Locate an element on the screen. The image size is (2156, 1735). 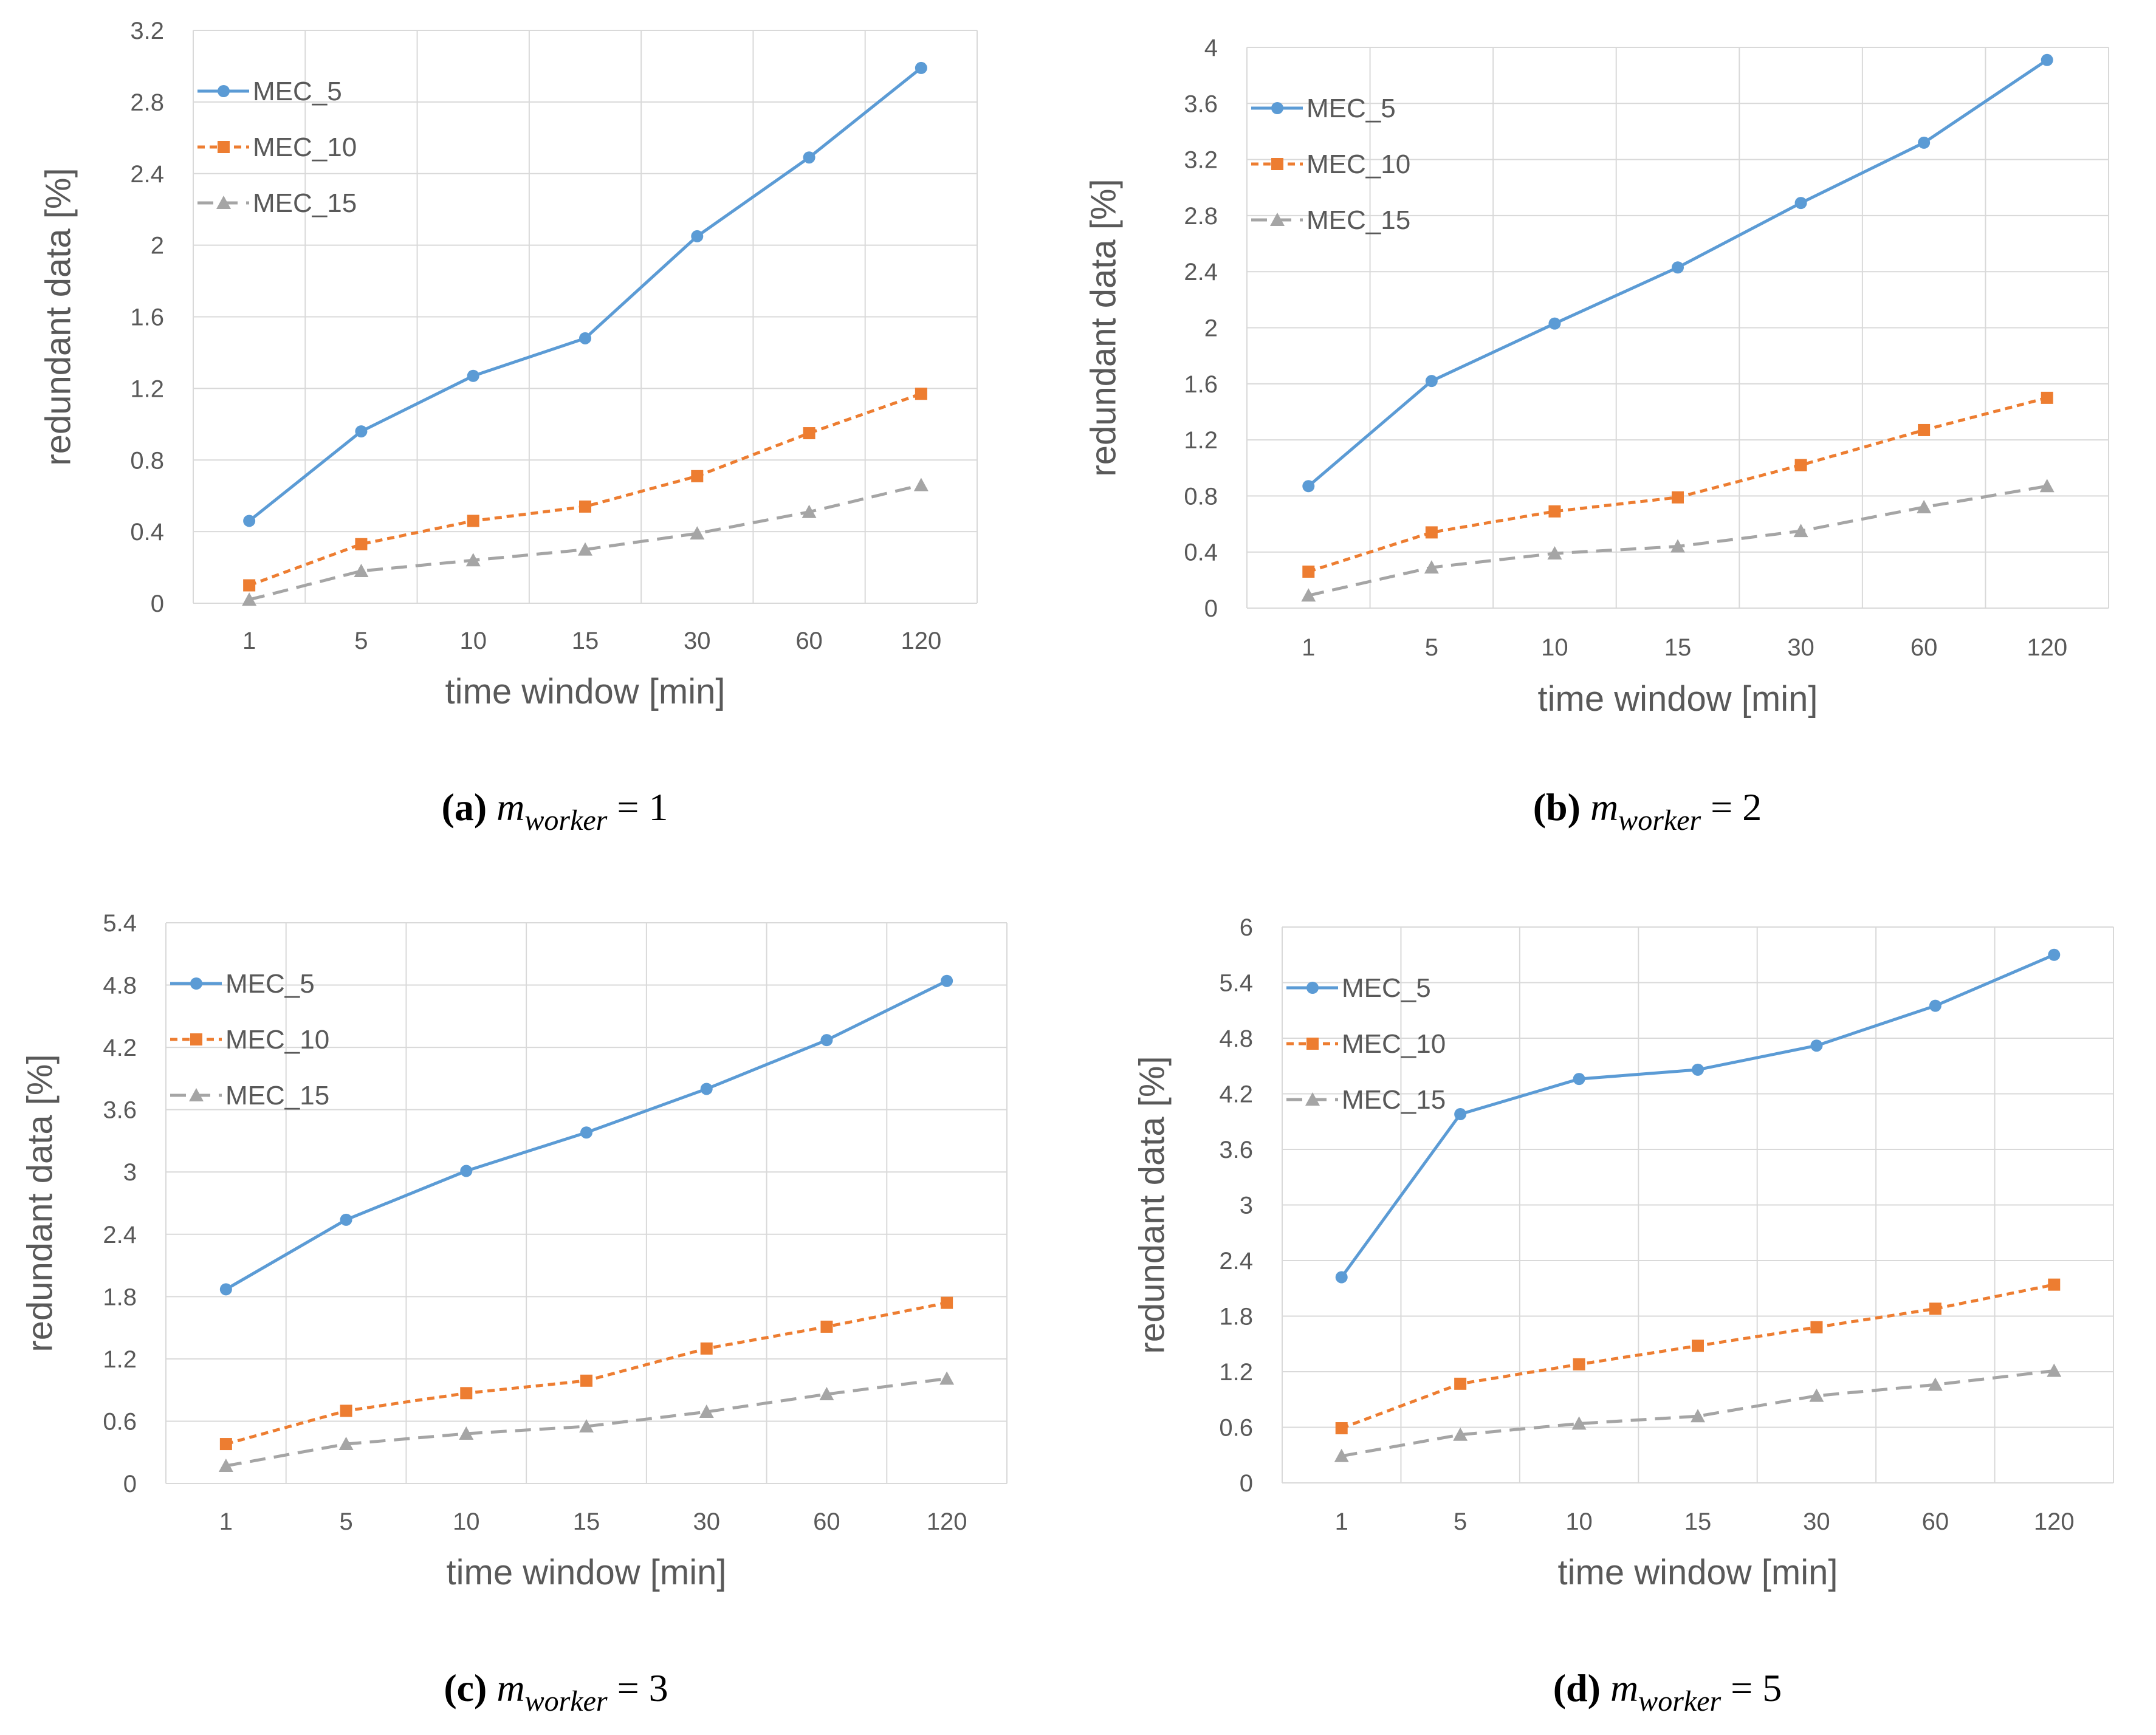
x-tick-label: 15 is located at coordinates (1698, 1521).